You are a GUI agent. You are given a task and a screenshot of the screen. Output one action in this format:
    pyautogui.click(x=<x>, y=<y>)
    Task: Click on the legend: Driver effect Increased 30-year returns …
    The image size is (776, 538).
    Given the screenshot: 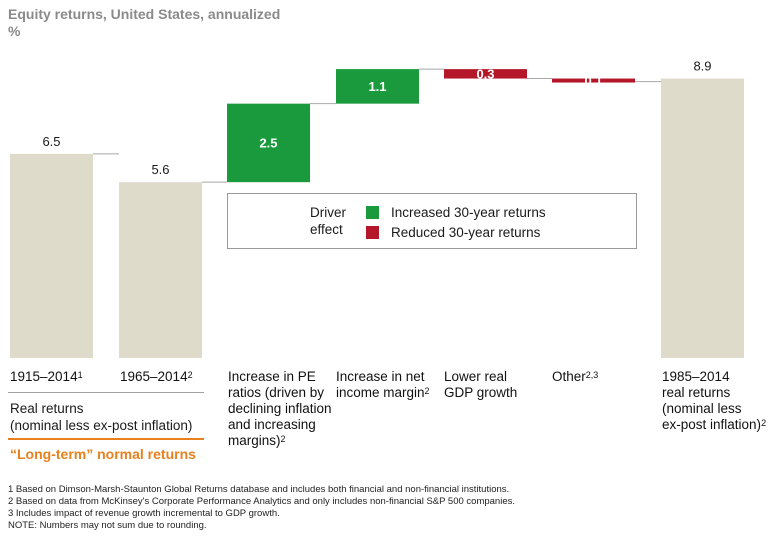 What is the action you would take?
    pyautogui.click(x=432, y=221)
    